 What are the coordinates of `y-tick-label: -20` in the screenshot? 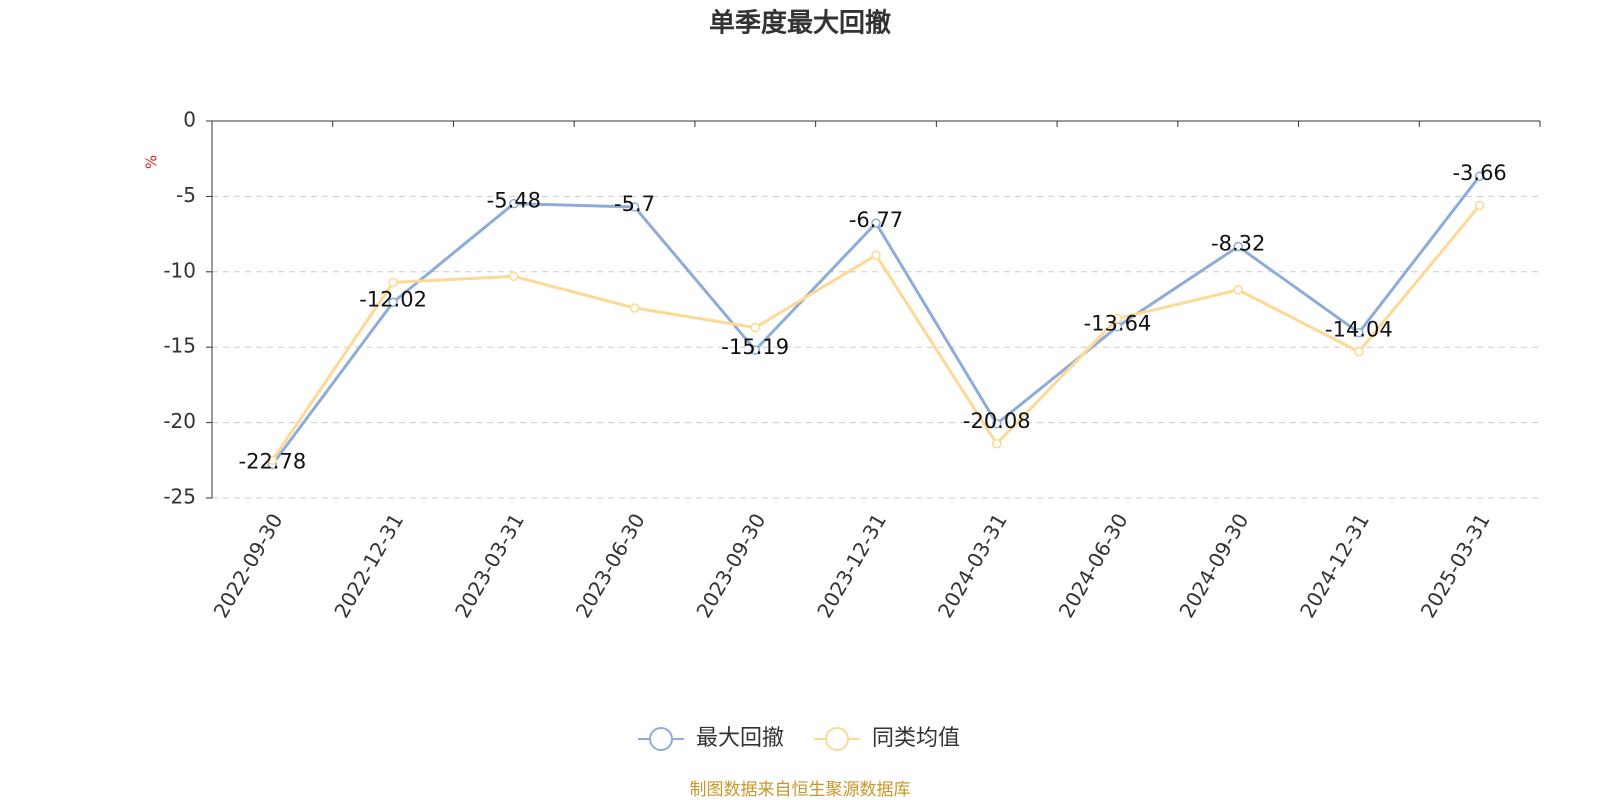 It's located at (179, 421).